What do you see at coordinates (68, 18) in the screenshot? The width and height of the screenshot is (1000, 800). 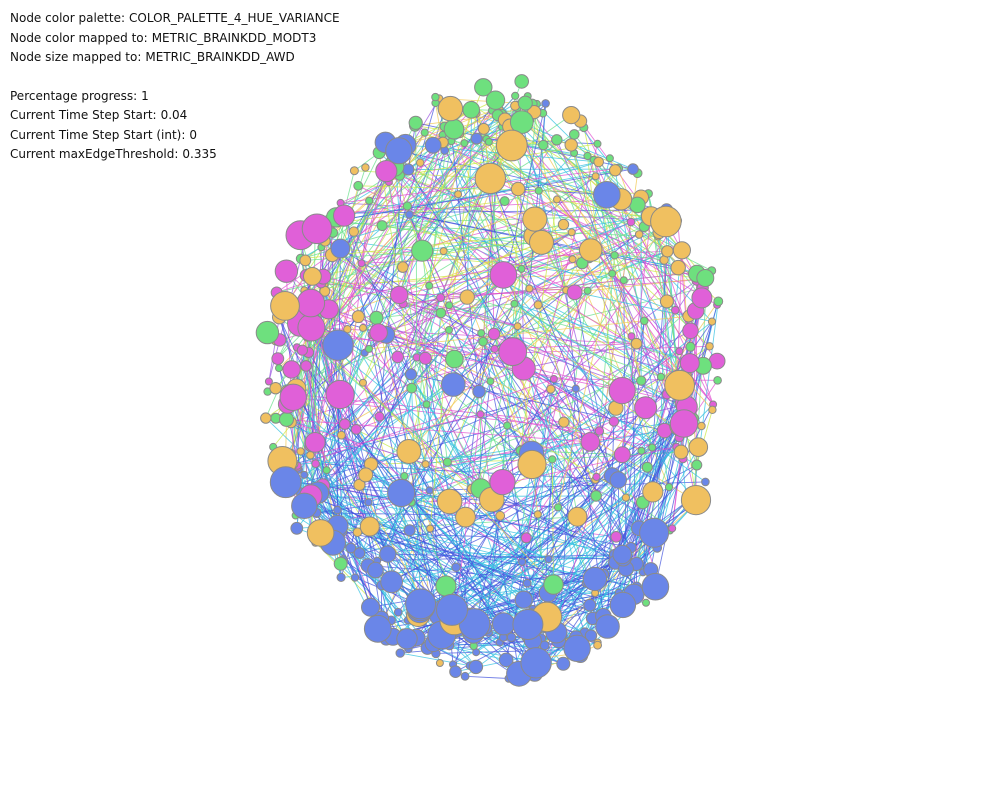 I see `palette-label: Node color palette:` at bounding box center [68, 18].